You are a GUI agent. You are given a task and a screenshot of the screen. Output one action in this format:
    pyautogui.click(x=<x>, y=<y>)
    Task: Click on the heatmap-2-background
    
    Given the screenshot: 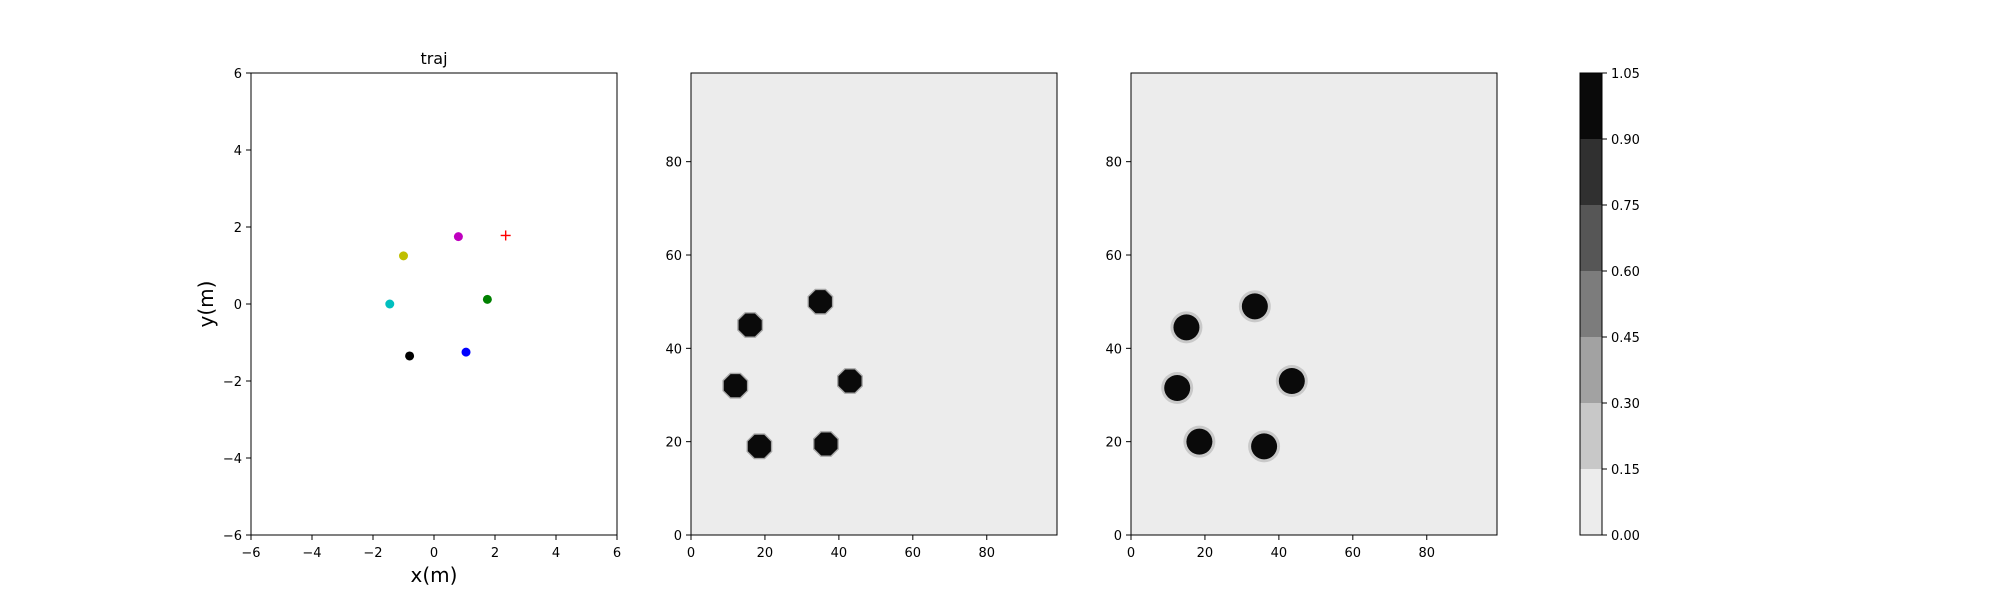 What is the action you would take?
    pyautogui.click(x=1314, y=304)
    